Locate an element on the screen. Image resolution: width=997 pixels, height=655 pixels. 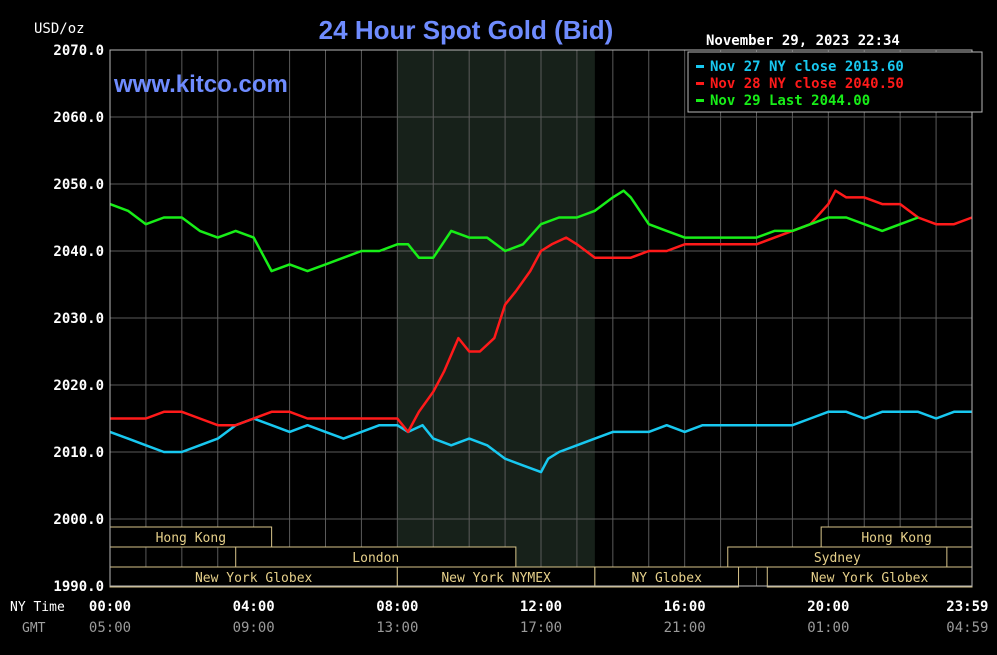
y-tick-label: 1990.0 is located at coordinates (78, 587).